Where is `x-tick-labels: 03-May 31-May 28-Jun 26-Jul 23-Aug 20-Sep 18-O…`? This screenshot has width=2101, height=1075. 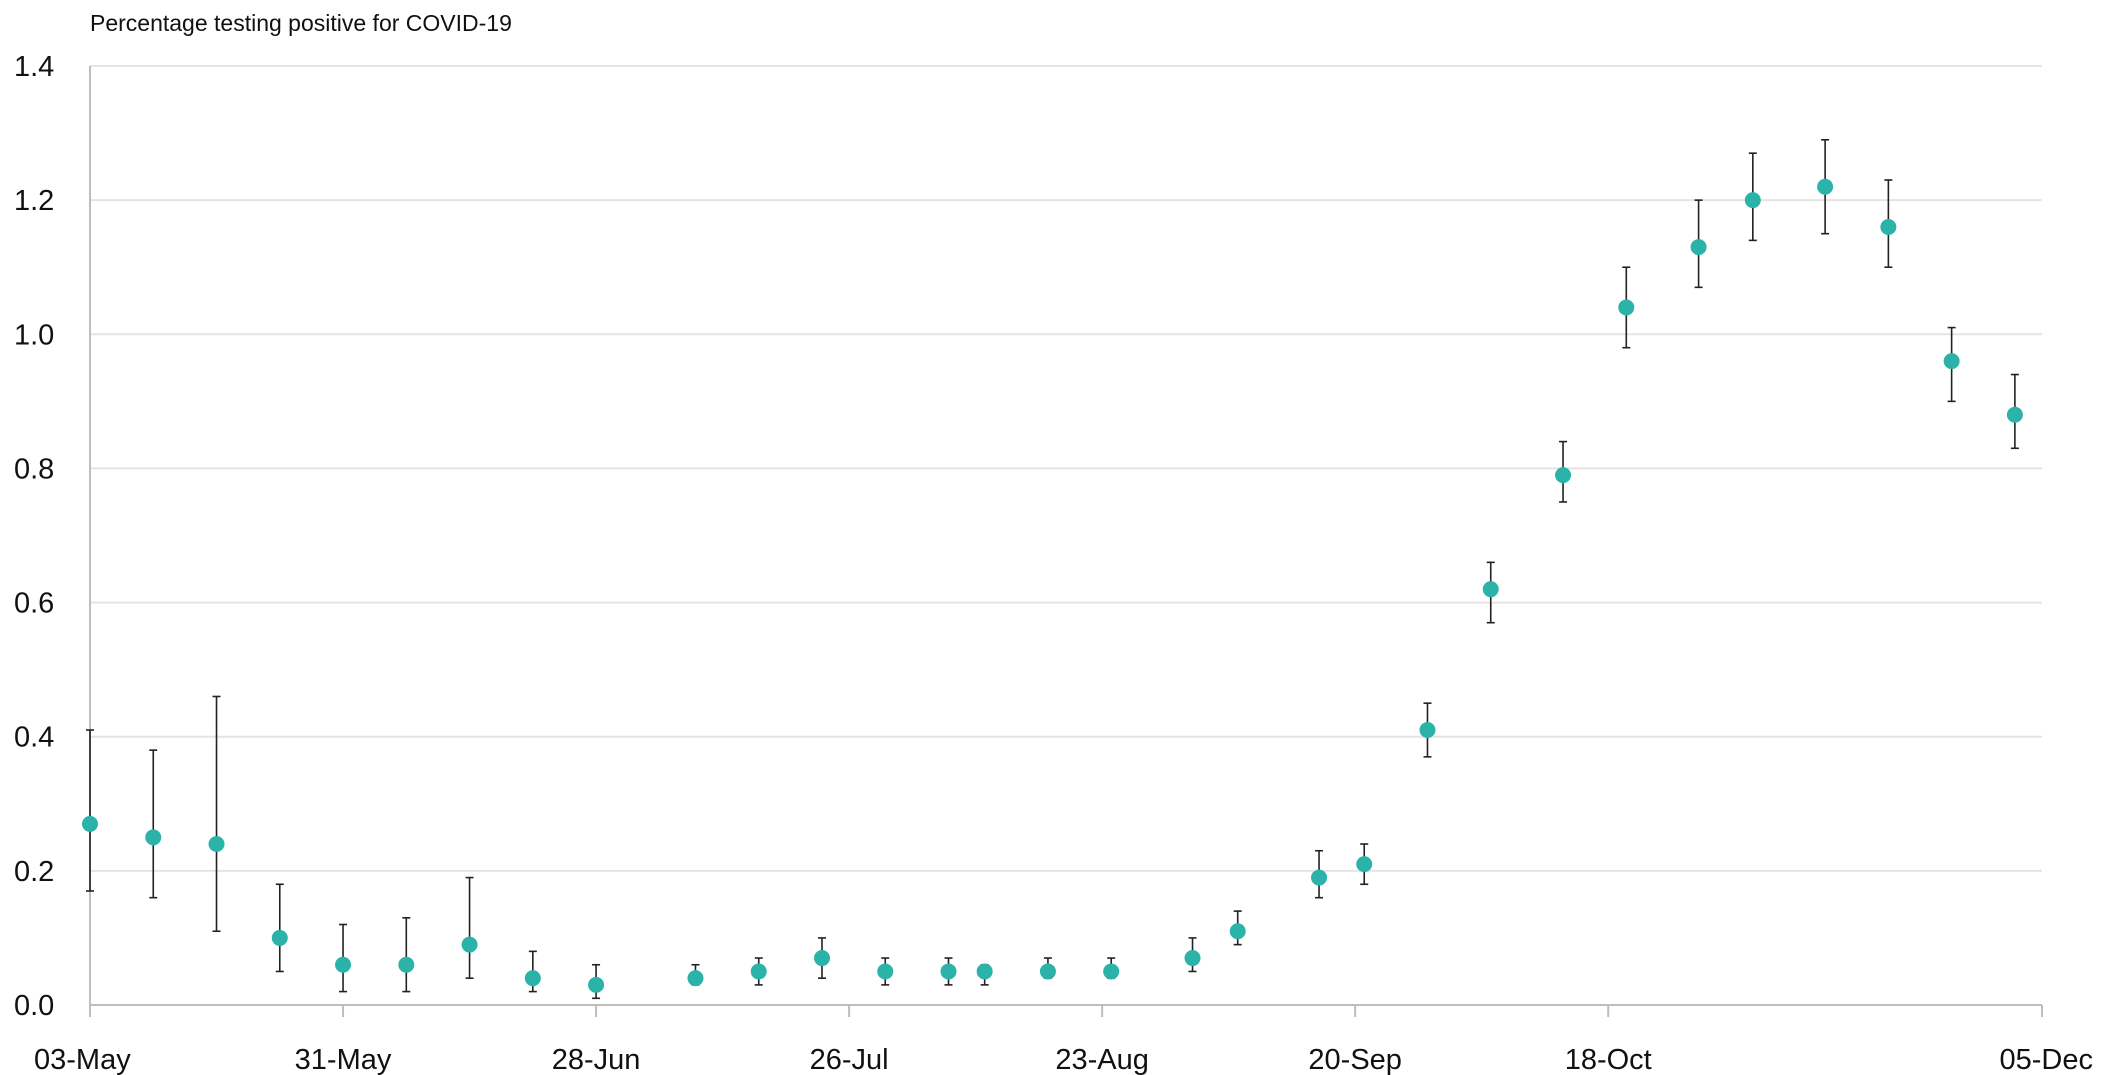 x-tick-labels: 03-May 31-May 28-Jun 26-Jul 23-Aug 20-Sep 18-O… is located at coordinates (1063, 1059).